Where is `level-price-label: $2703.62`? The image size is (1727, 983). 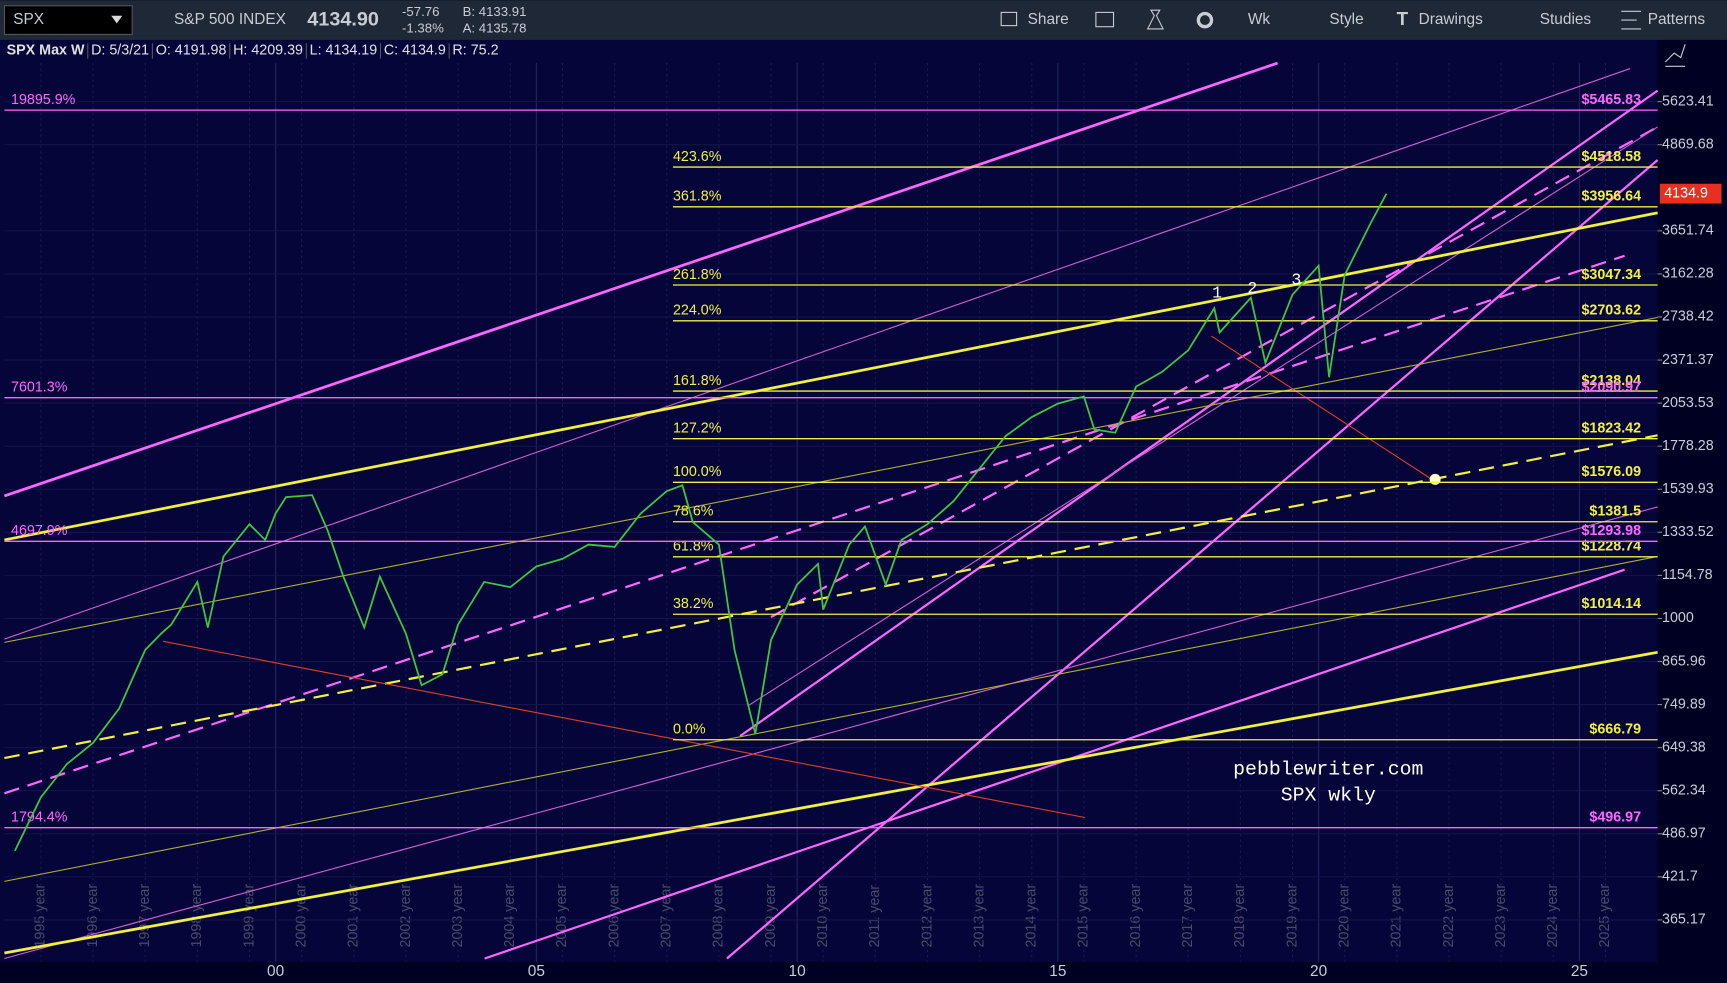 level-price-label: $2703.62 is located at coordinates (1611, 311).